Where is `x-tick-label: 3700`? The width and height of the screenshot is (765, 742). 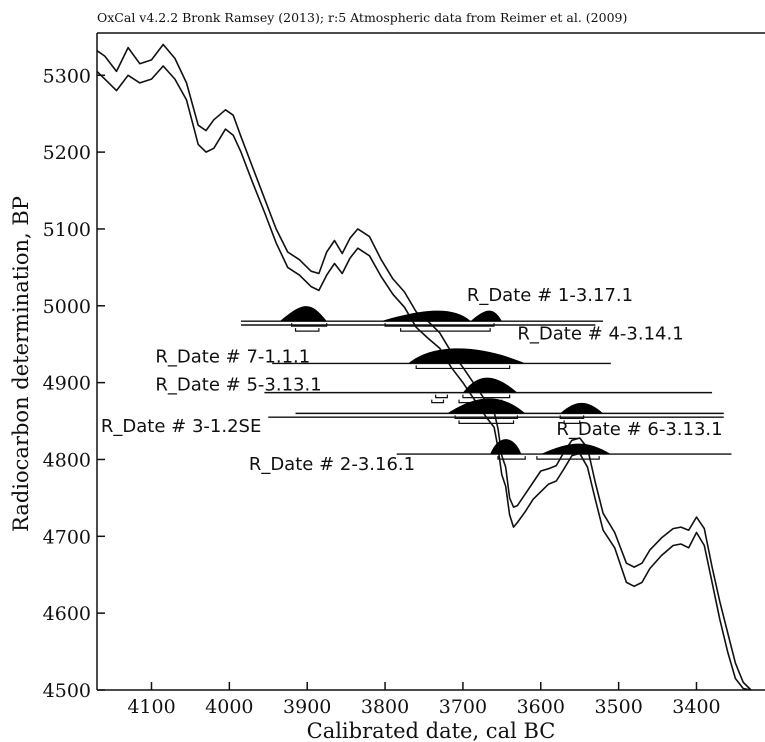 x-tick-label: 3700 is located at coordinates (463, 707).